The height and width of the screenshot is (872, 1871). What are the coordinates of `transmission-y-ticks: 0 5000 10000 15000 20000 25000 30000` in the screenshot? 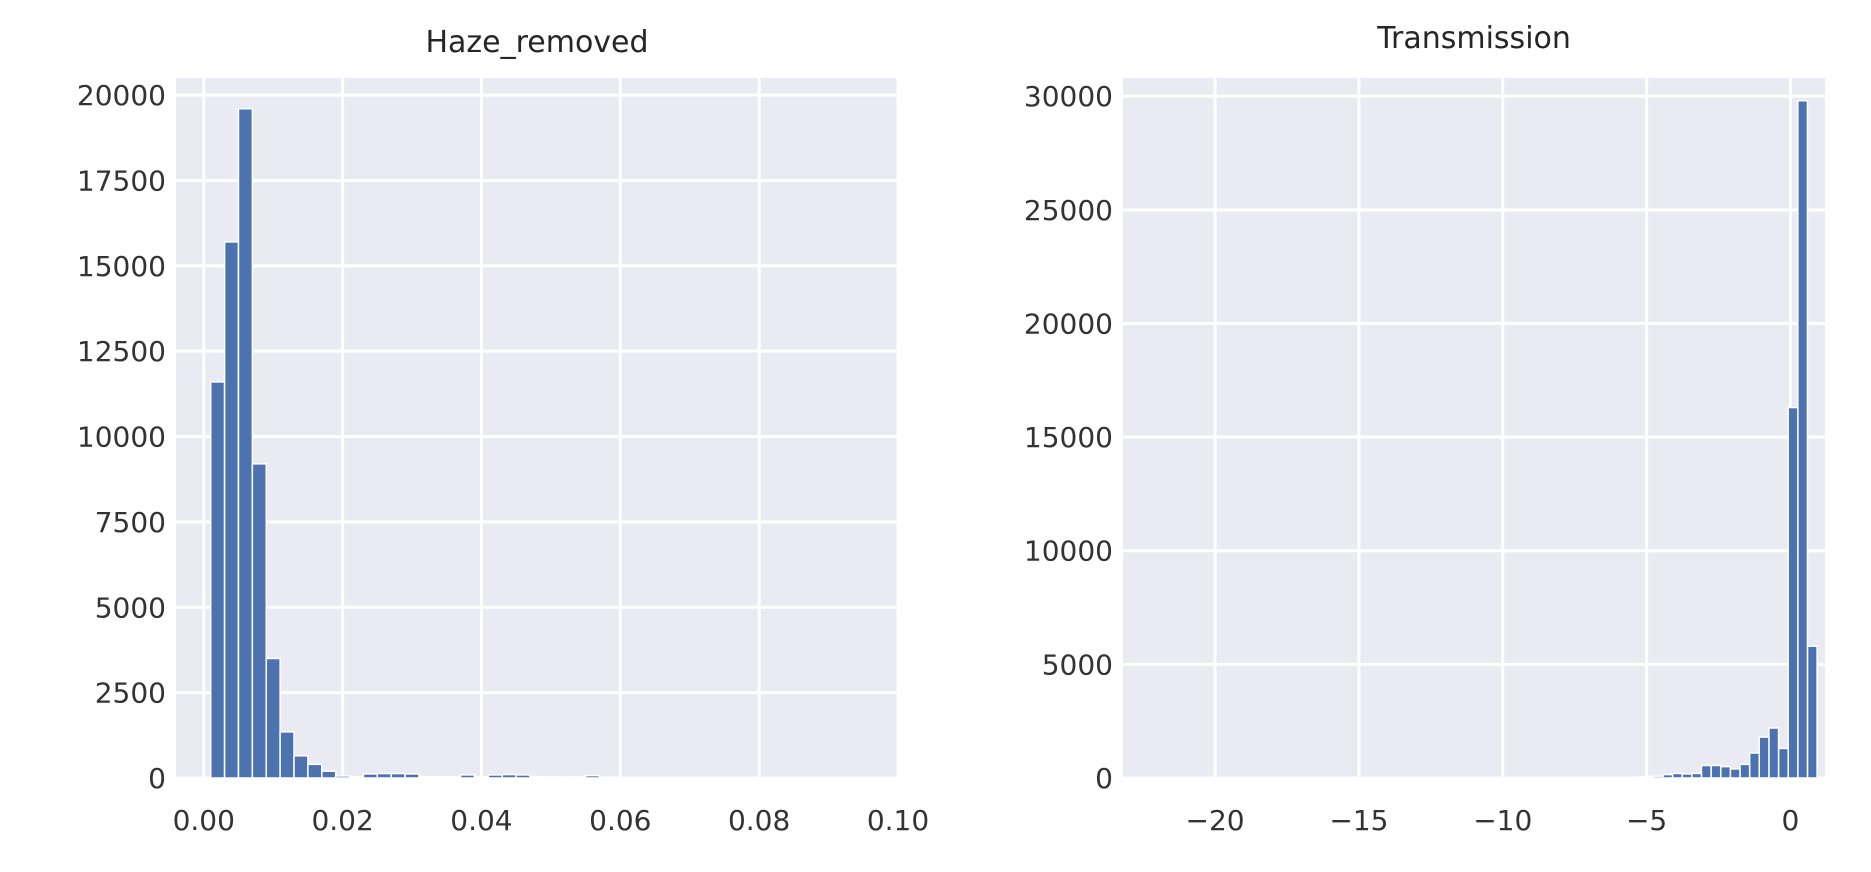 It's located at (1068, 437).